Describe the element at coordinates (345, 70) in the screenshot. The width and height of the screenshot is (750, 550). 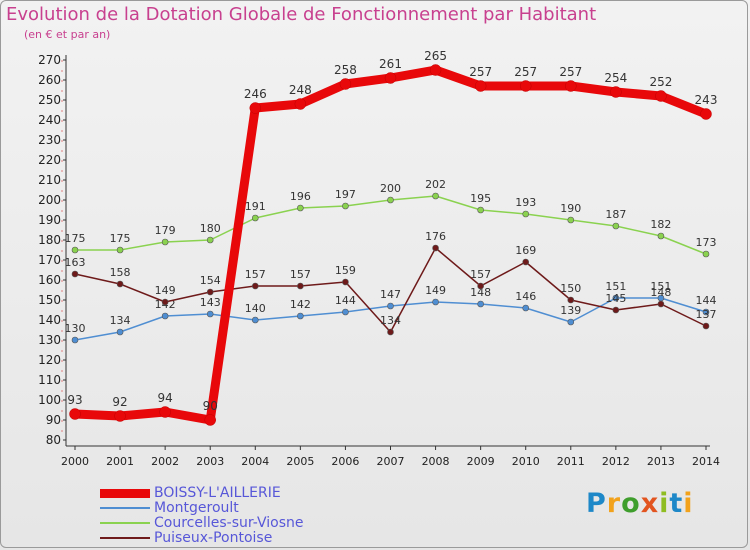
I see `data-label: 258` at that location.